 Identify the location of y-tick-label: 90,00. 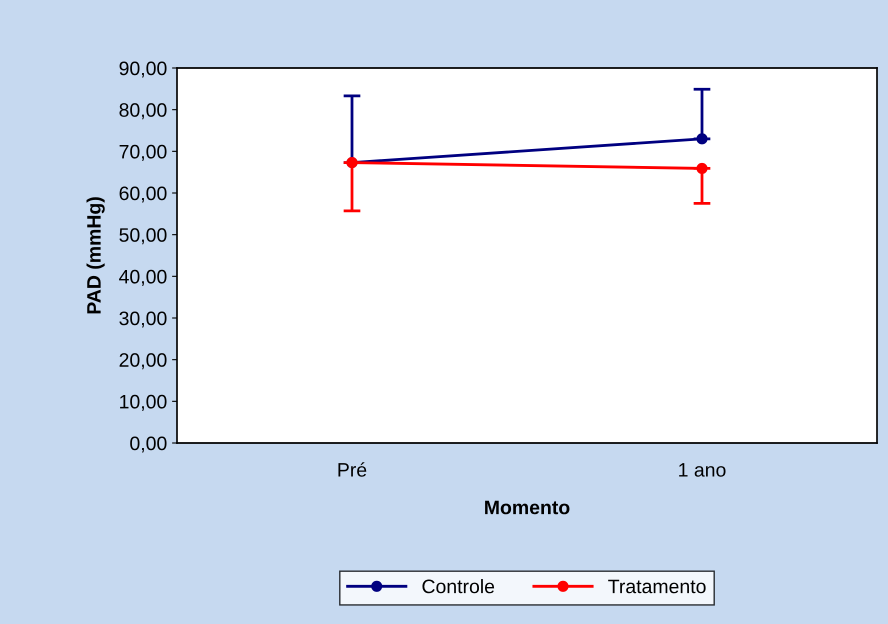
(143, 69).